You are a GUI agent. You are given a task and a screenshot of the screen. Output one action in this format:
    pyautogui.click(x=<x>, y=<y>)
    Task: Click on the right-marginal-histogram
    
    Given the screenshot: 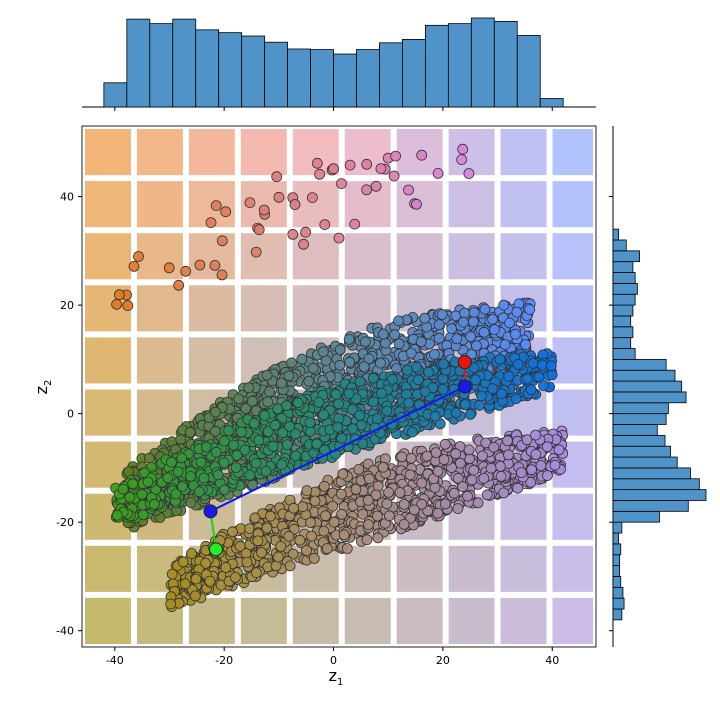 What is the action you would take?
    pyautogui.click(x=658, y=386)
    